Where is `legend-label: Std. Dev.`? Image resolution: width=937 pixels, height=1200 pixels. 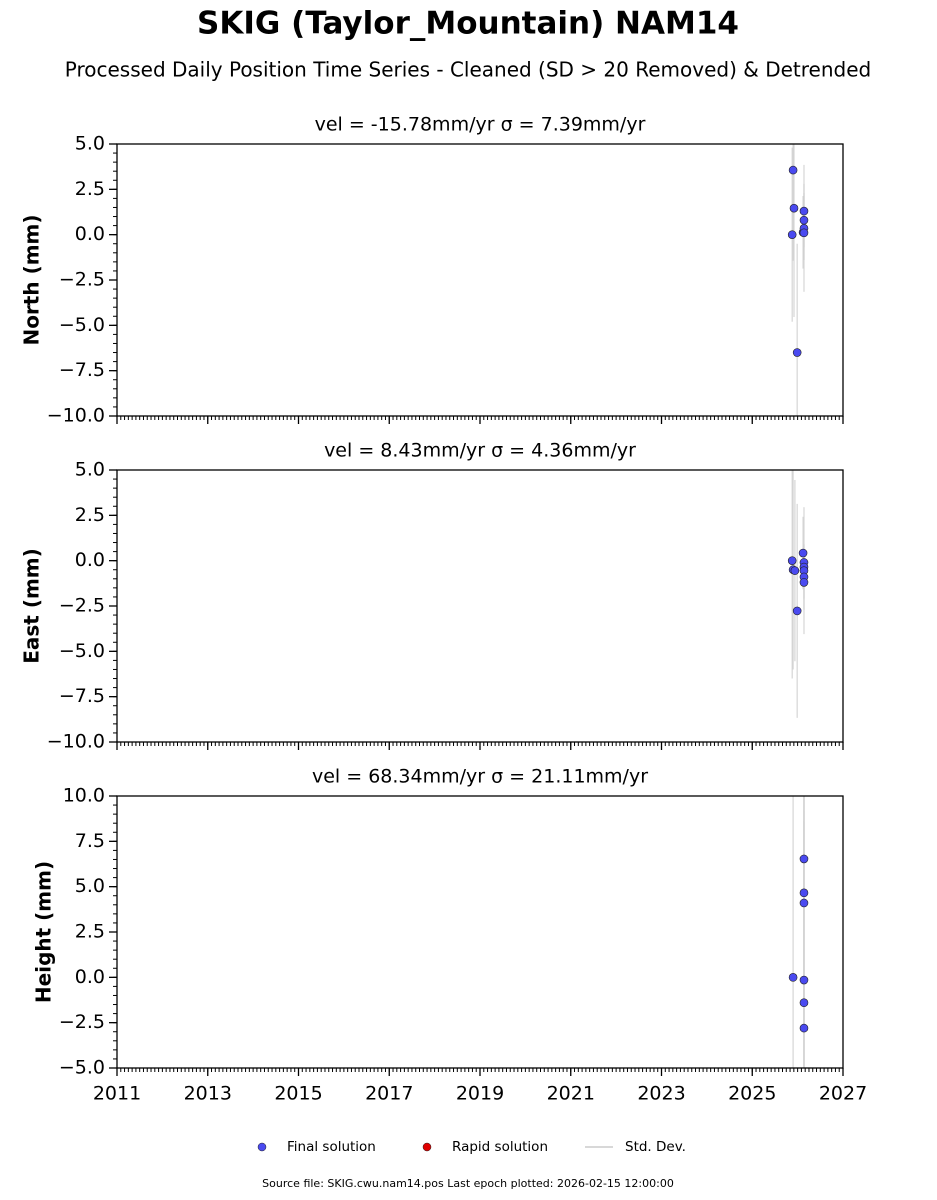
legend-label: Std. Dev. is located at coordinates (655, 1147).